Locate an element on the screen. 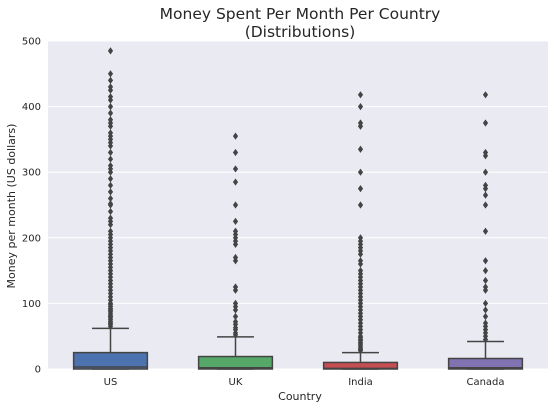  box-group-canada is located at coordinates (485, 230).